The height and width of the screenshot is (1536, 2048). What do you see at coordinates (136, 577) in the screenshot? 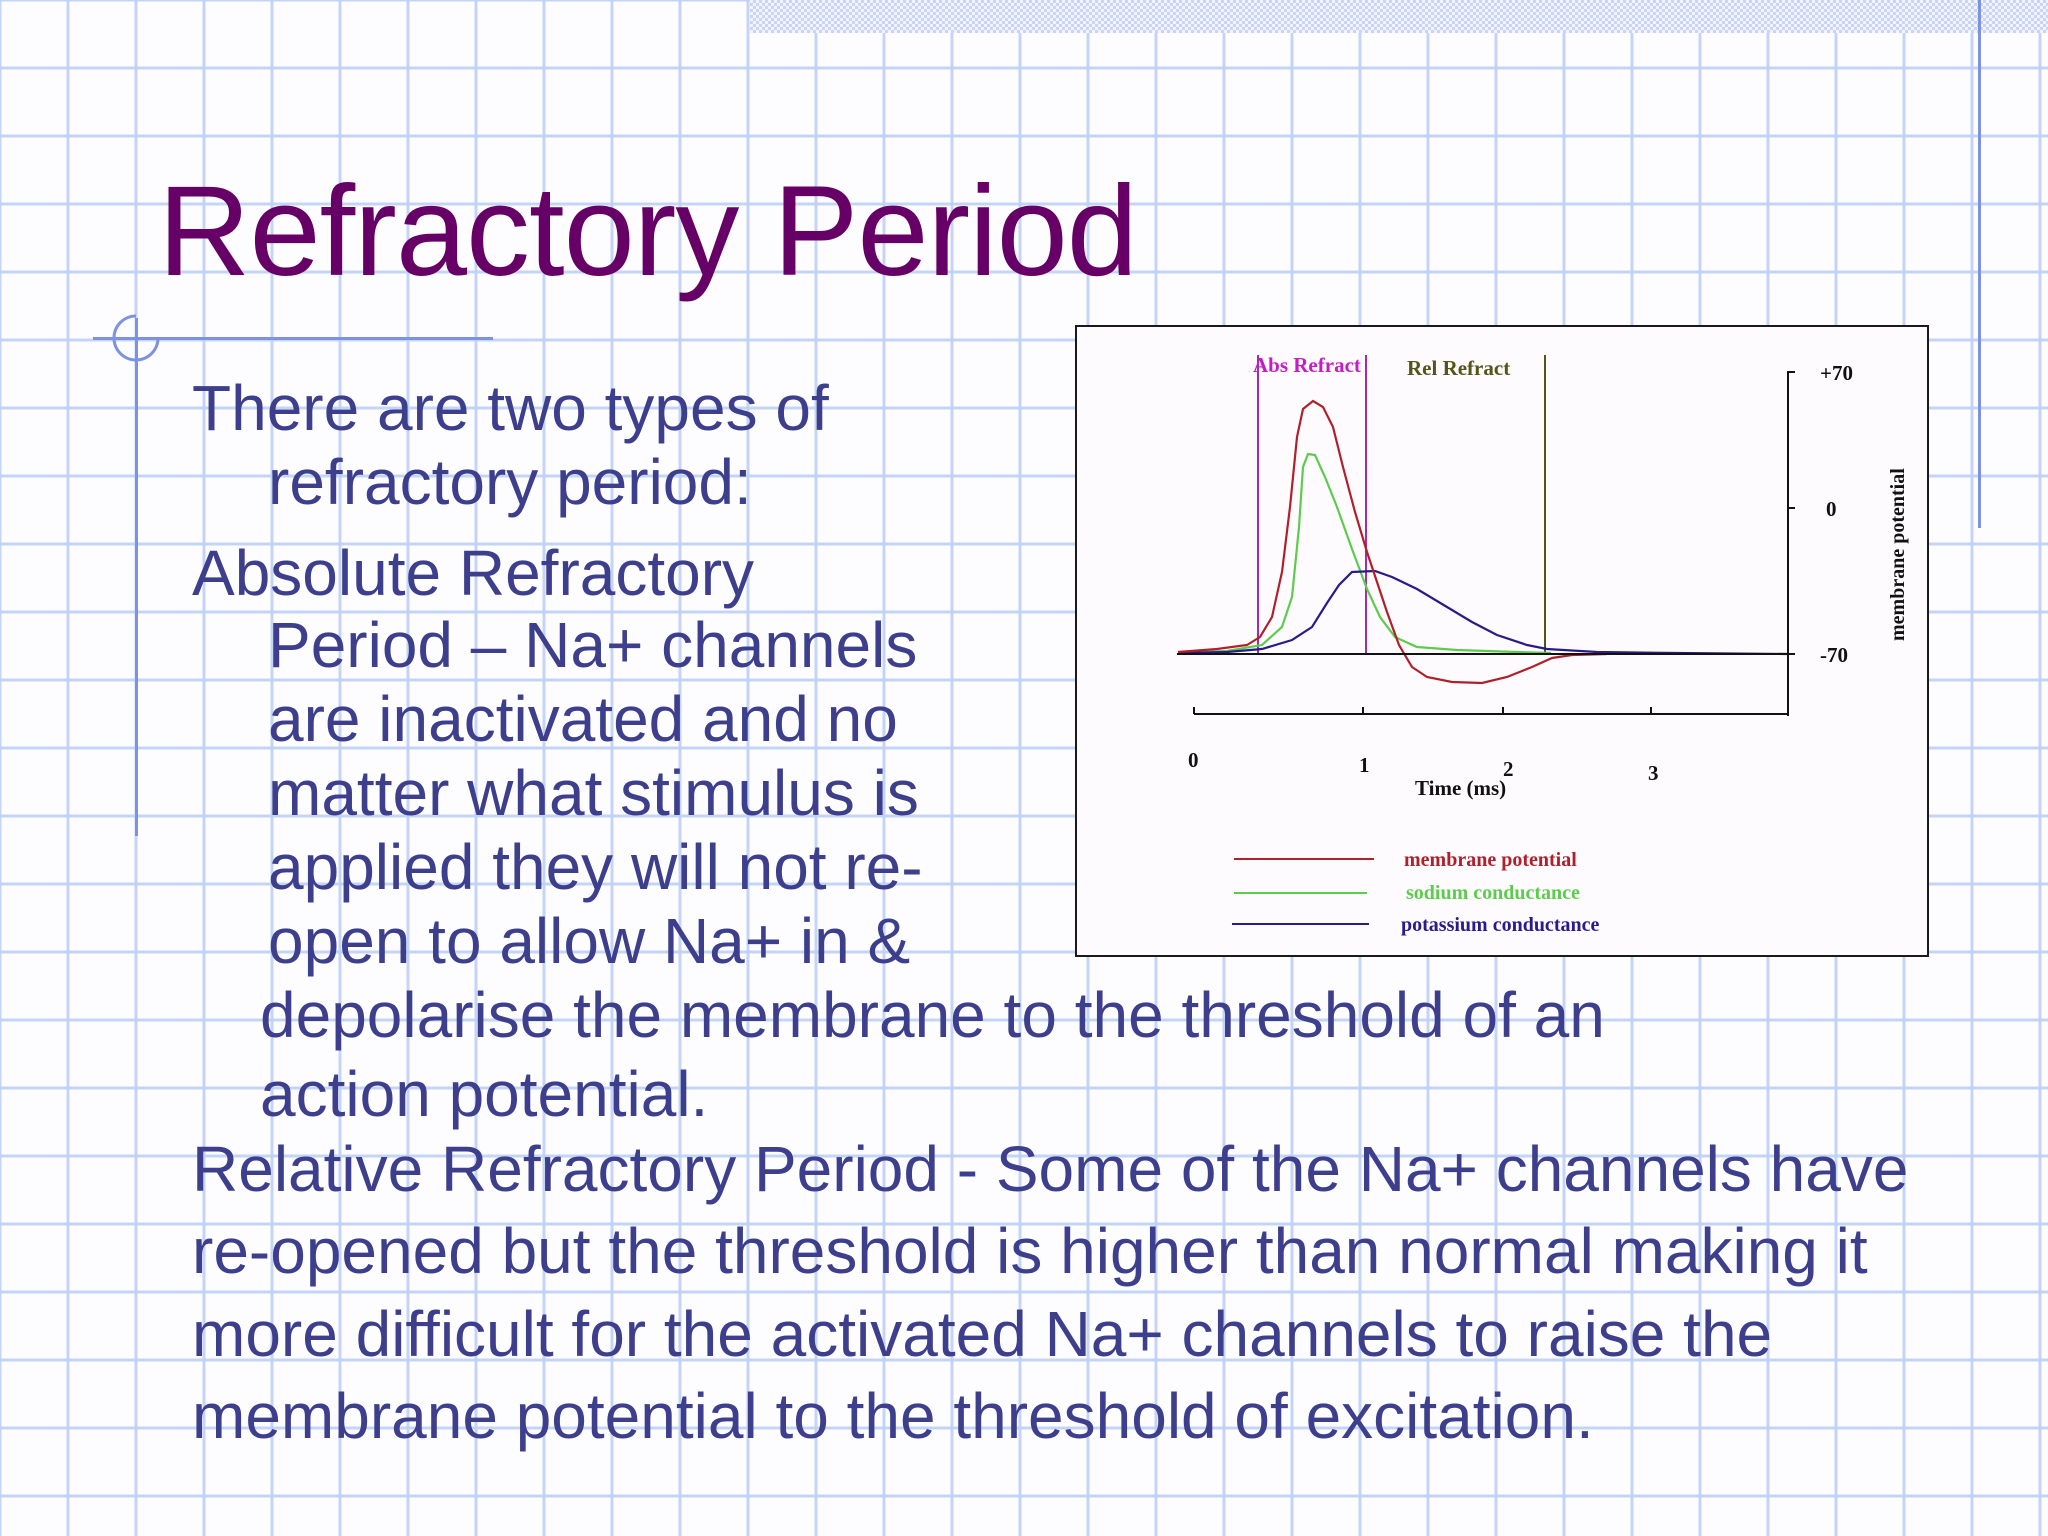
I see `left-accent-line` at bounding box center [136, 577].